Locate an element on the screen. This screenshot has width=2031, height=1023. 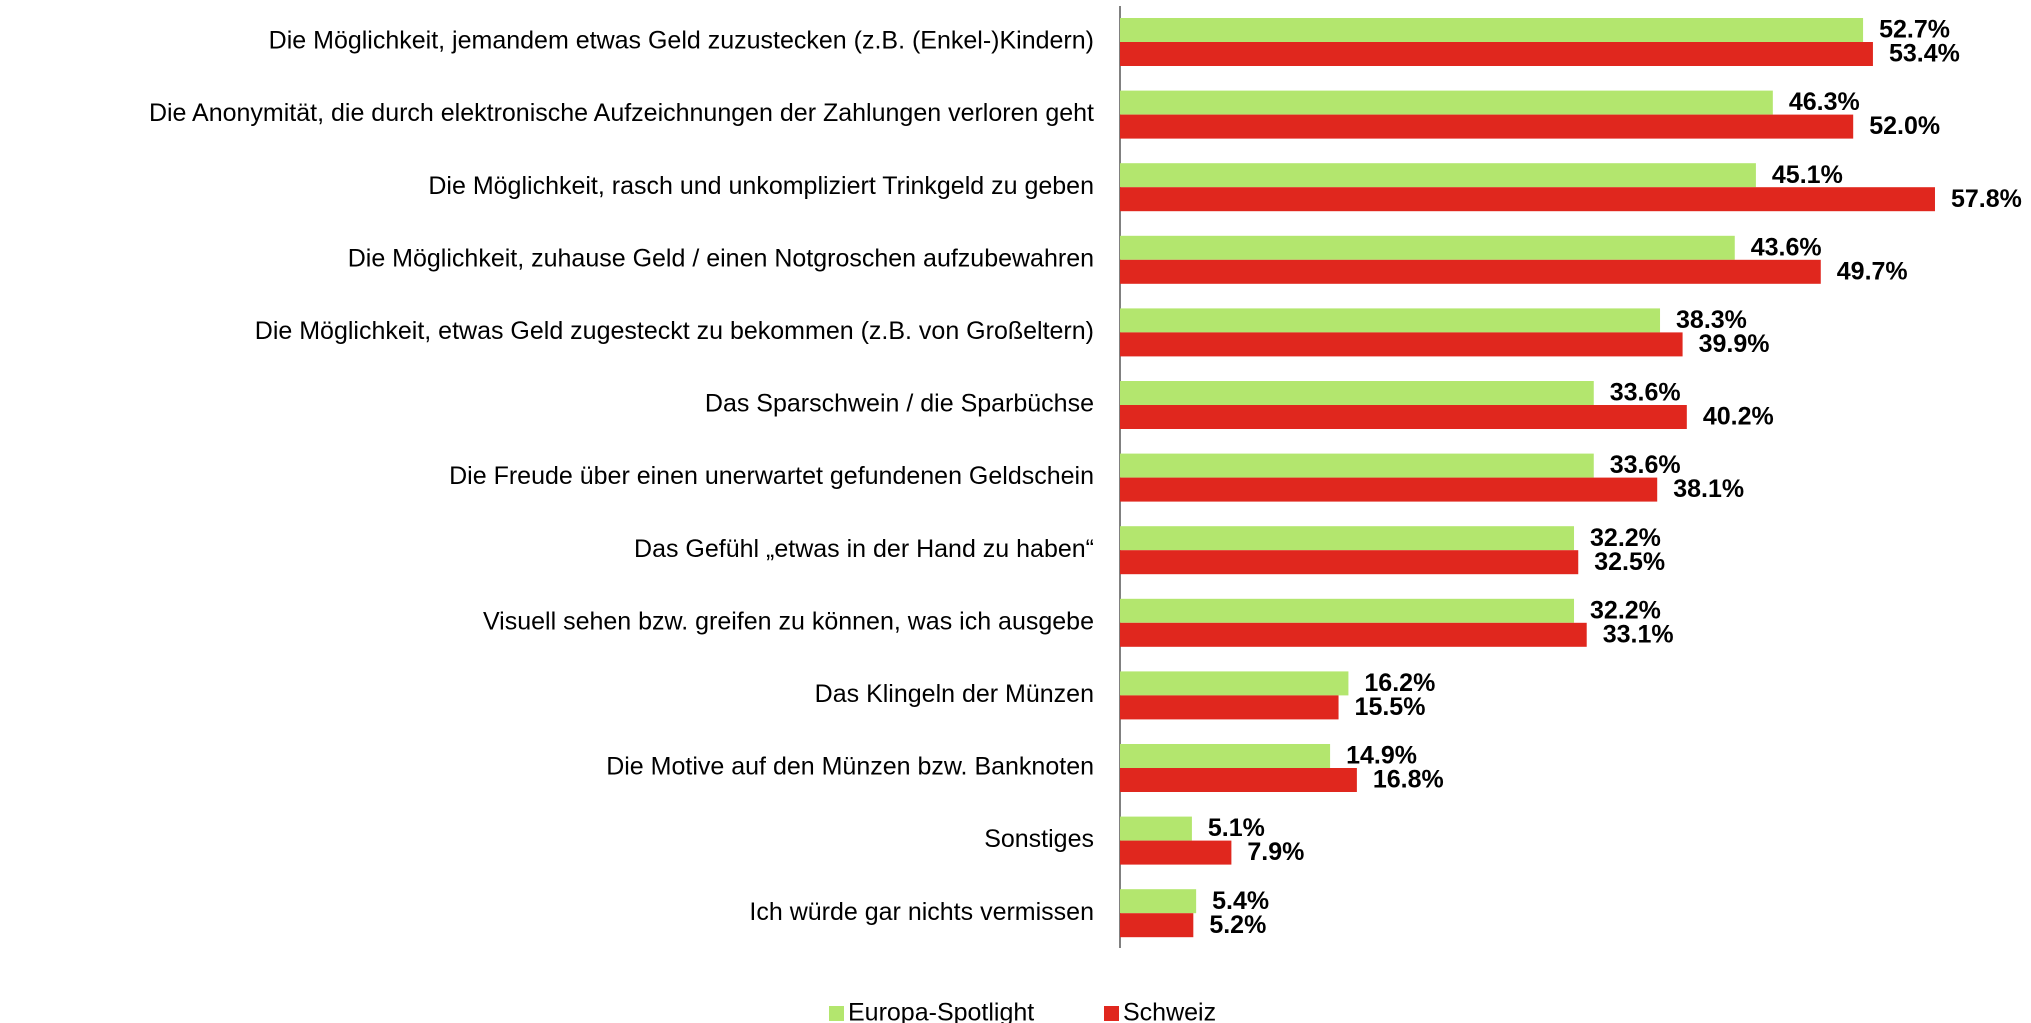
value-label: 7.9% is located at coordinates (1275, 852).